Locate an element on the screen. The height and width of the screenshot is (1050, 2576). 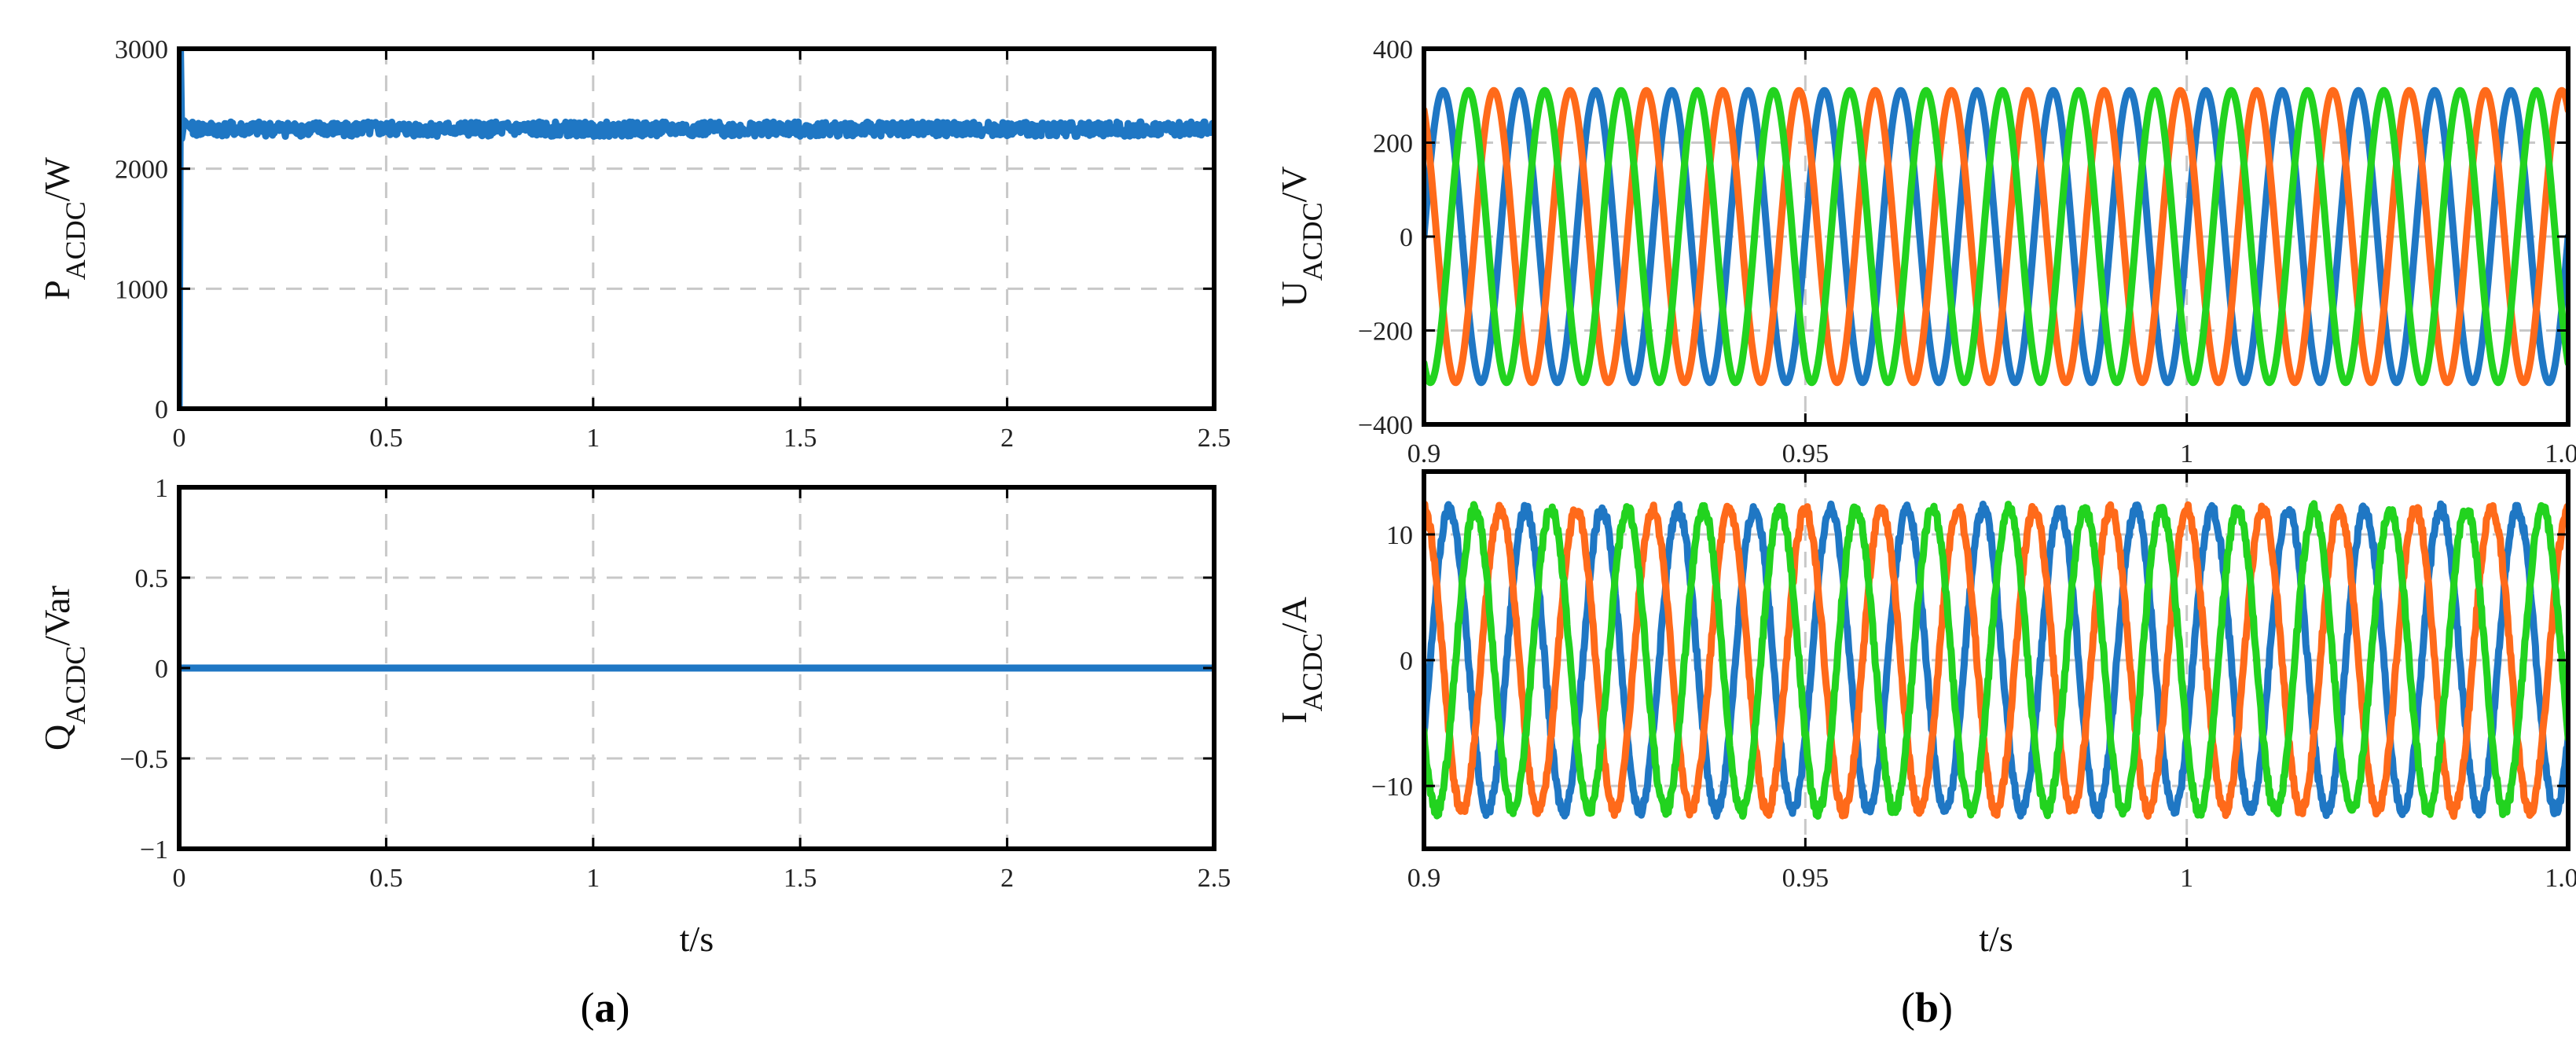
panel-label-a: (a) is located at coordinates (605, 1007).